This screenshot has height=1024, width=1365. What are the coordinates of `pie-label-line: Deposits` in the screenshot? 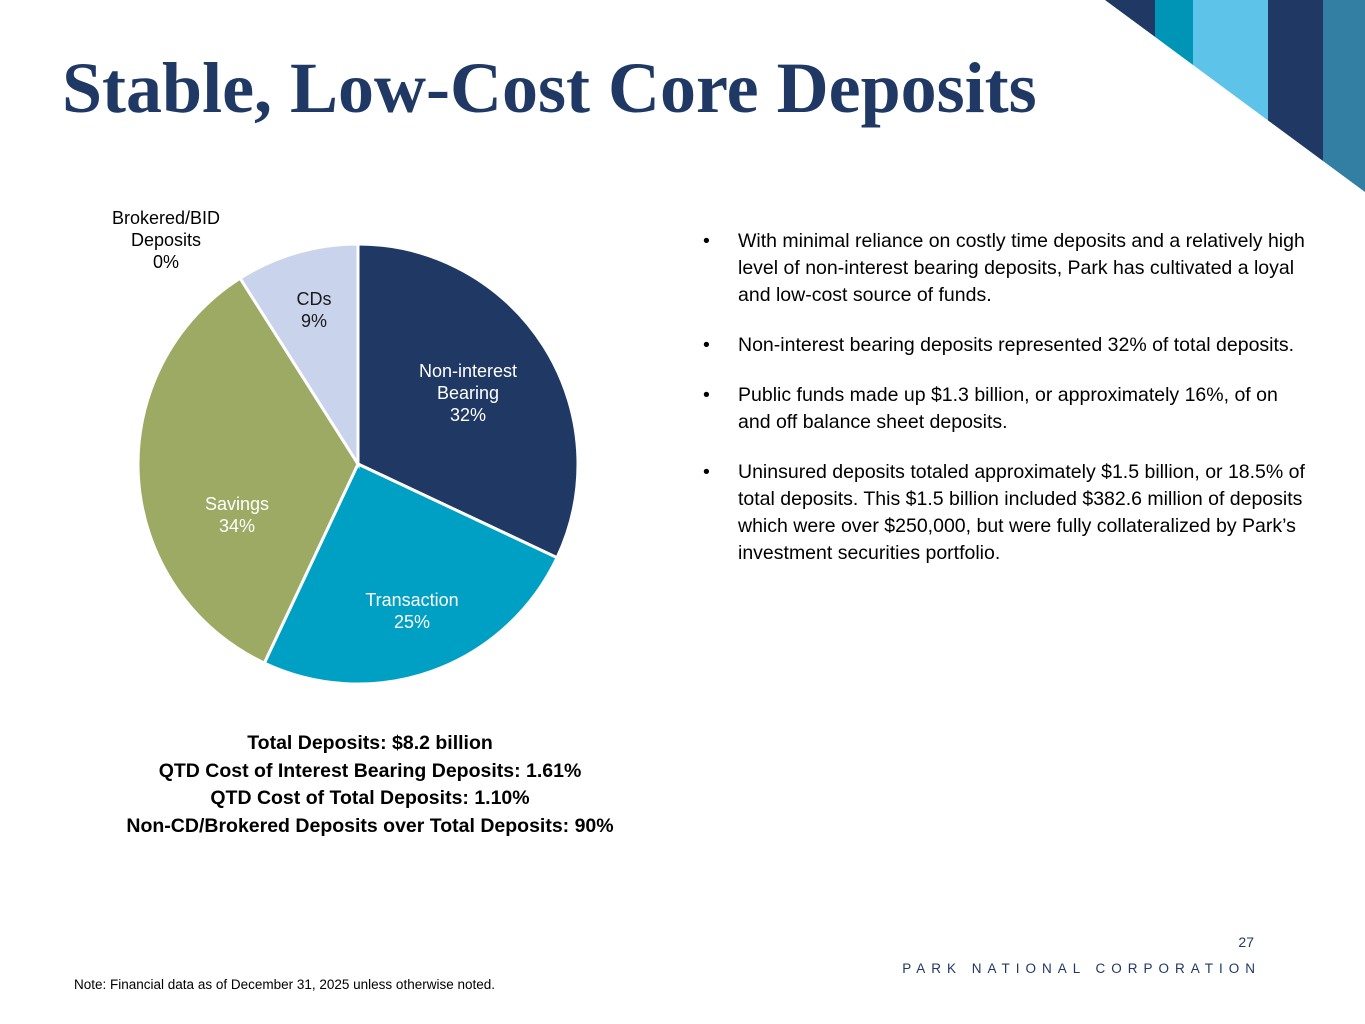 It's located at (166, 240).